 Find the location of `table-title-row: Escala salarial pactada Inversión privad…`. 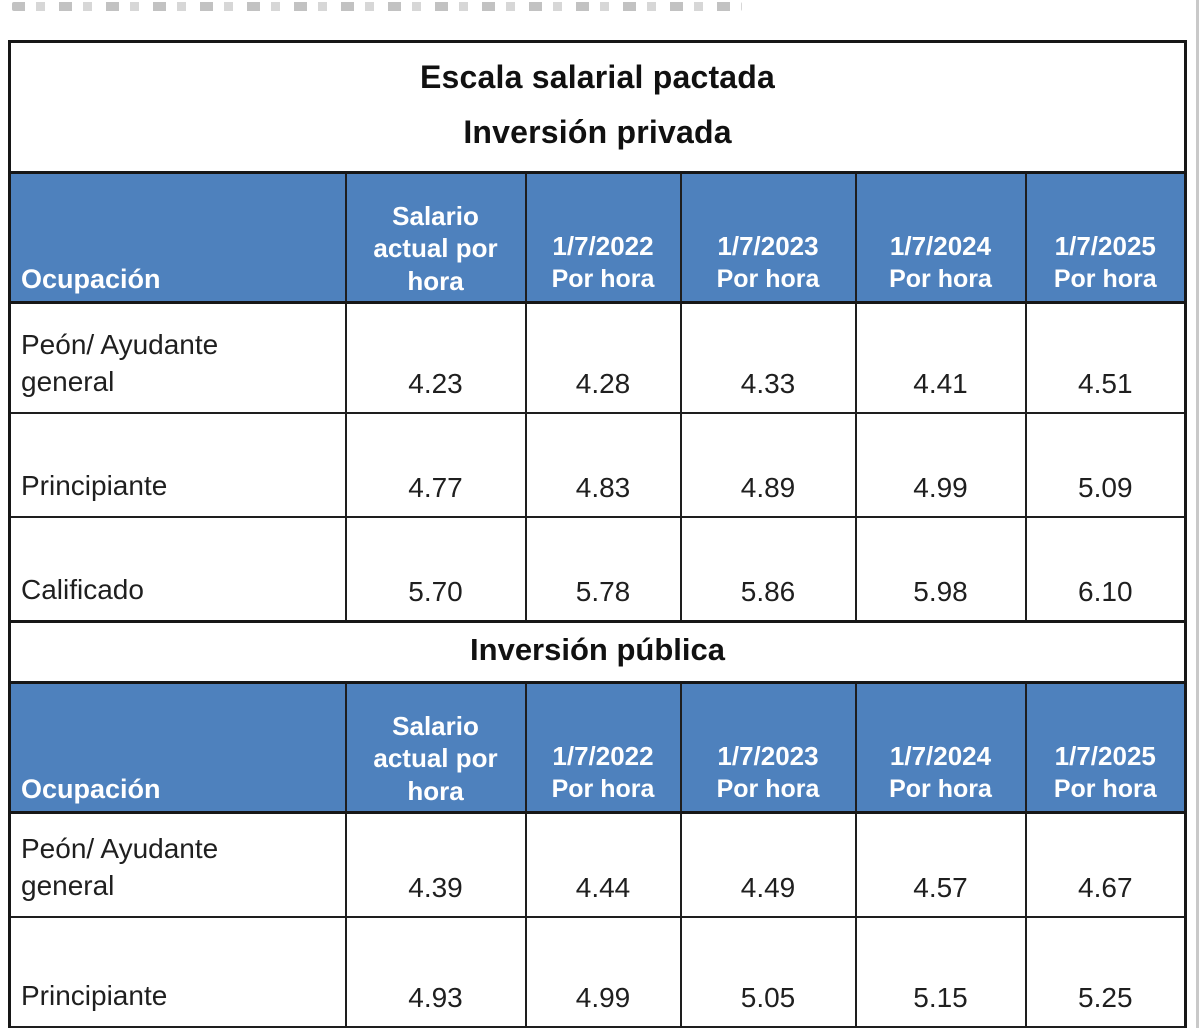

table-title-row: Escala salarial pactada Inversión privad… is located at coordinates (597, 107).